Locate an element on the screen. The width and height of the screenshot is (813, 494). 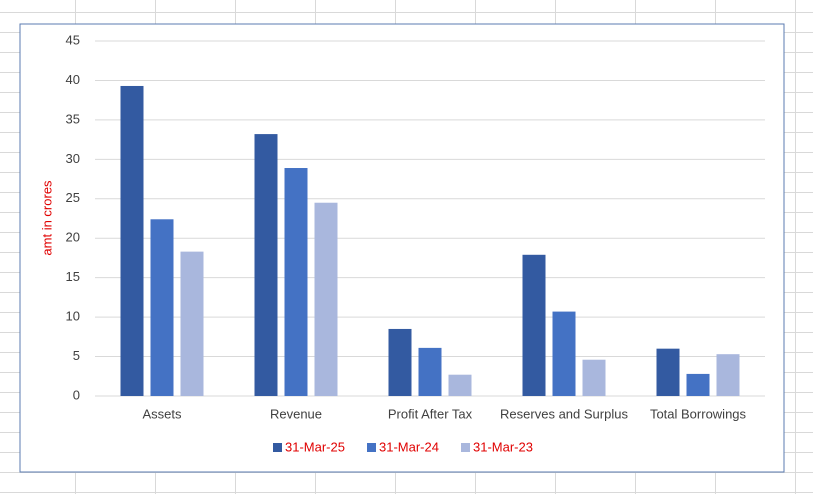
legend-label: 31-Mar-23 is located at coordinates (503, 446).